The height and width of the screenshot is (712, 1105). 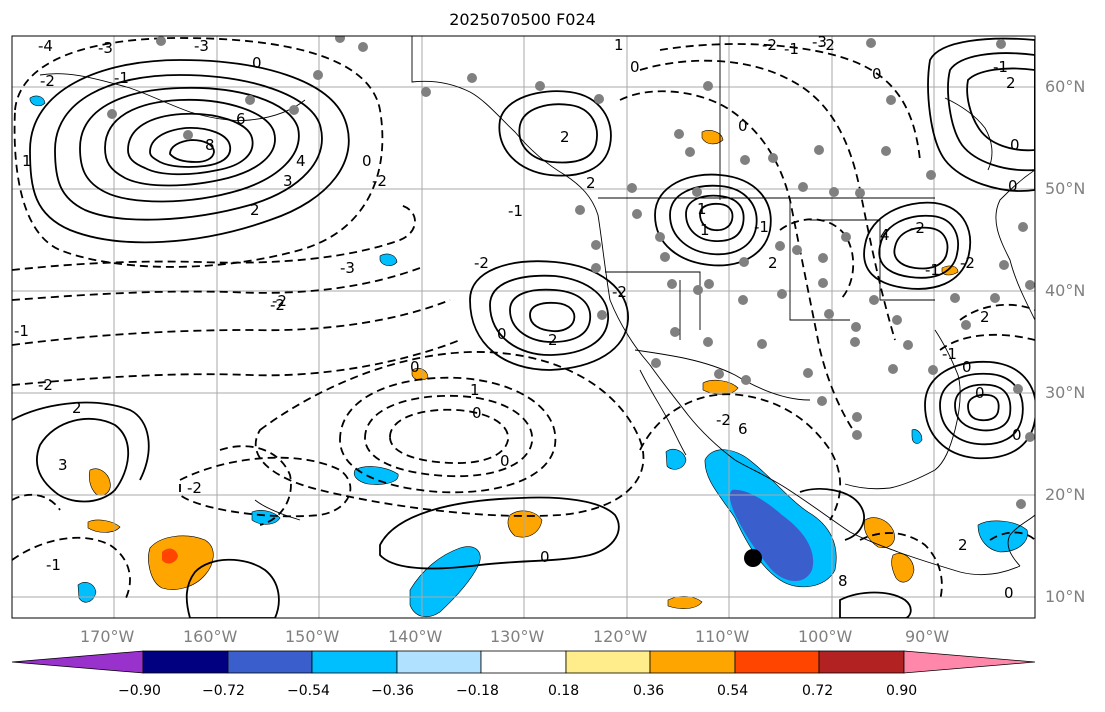 I want to click on contour-label: -4, so click(x=45, y=46).